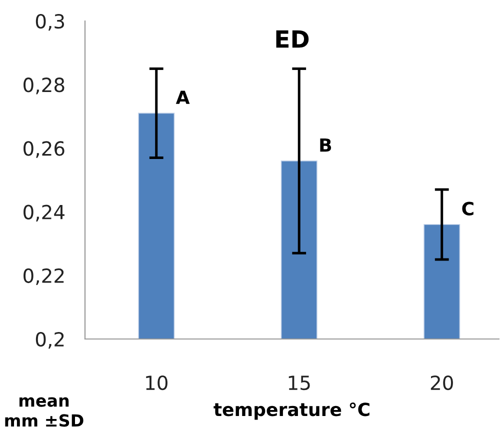 Image resolution: width=504 pixels, height=434 pixels. Describe the element at coordinates (468, 209) in the screenshot. I see `annotation: C` at that location.